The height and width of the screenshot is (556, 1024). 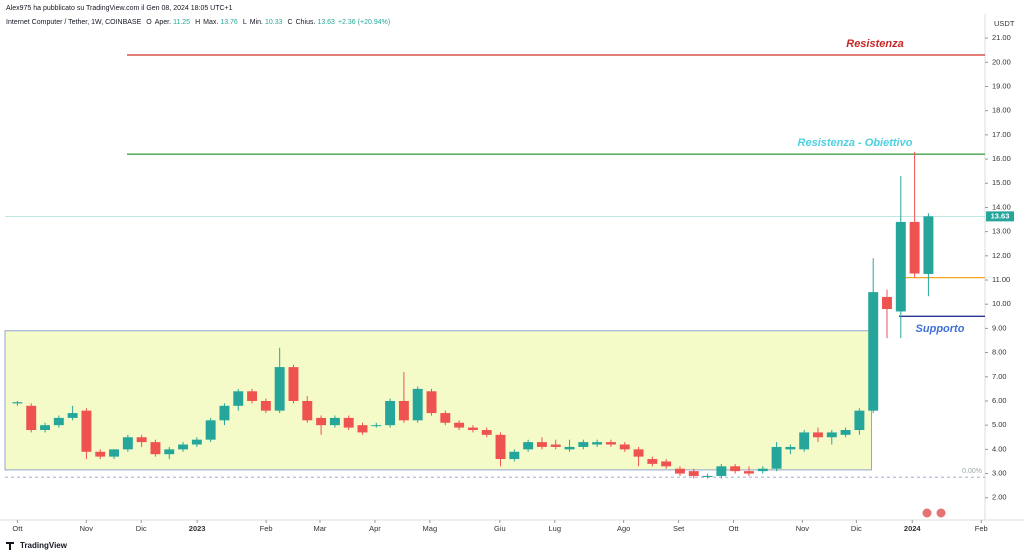 What do you see at coordinates (1000, 216) in the screenshot?
I see `price-tag` at bounding box center [1000, 216].